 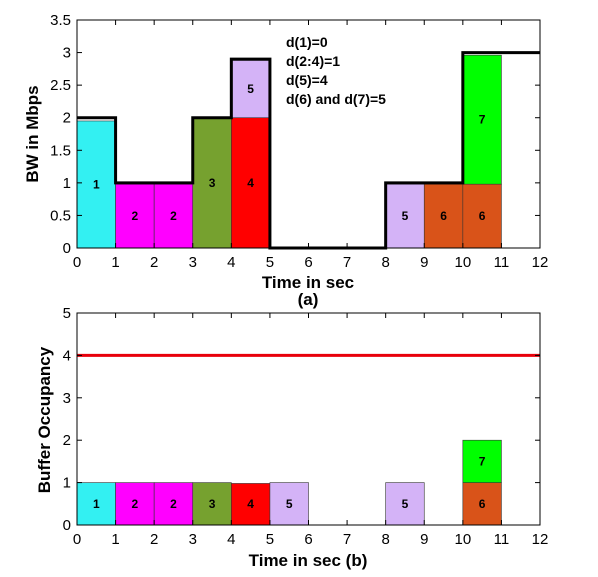 What do you see at coordinates (44, 419) in the screenshot?
I see `y-axis-label: Buffer Occupancy` at bounding box center [44, 419].